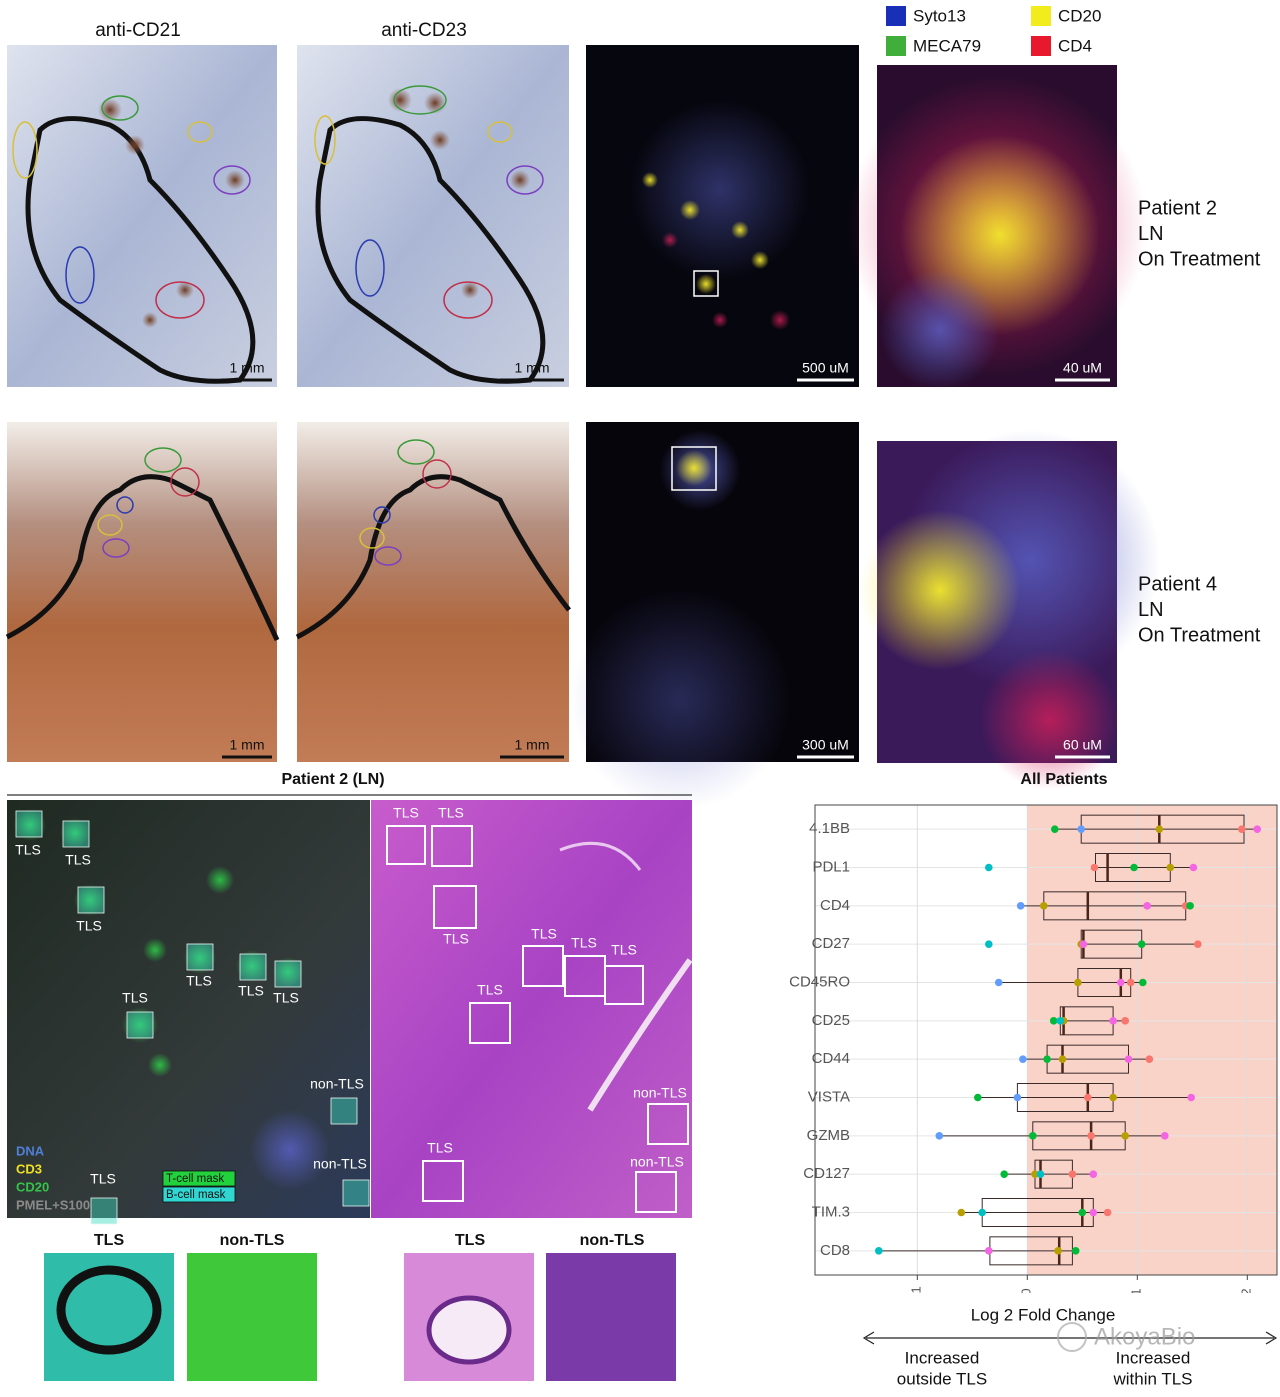 This screenshot has width=1280, height=1397. I want to click on x-tick-label: 0, so click(1026, 1291).